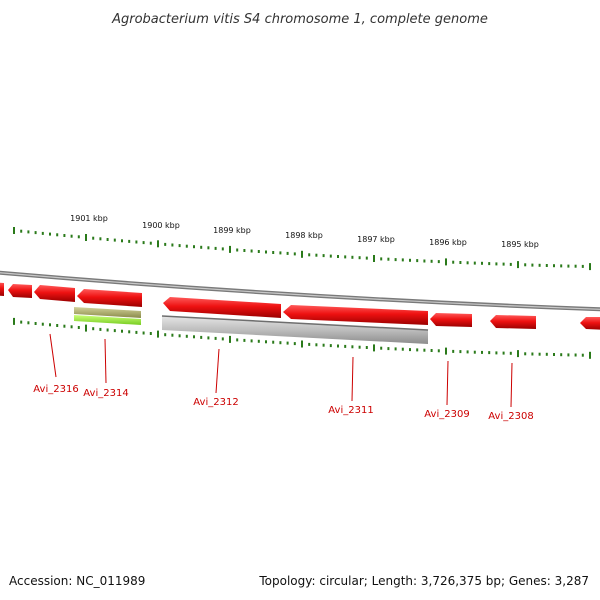  I want to click on scale-ticks-outer, so click(302, 249).